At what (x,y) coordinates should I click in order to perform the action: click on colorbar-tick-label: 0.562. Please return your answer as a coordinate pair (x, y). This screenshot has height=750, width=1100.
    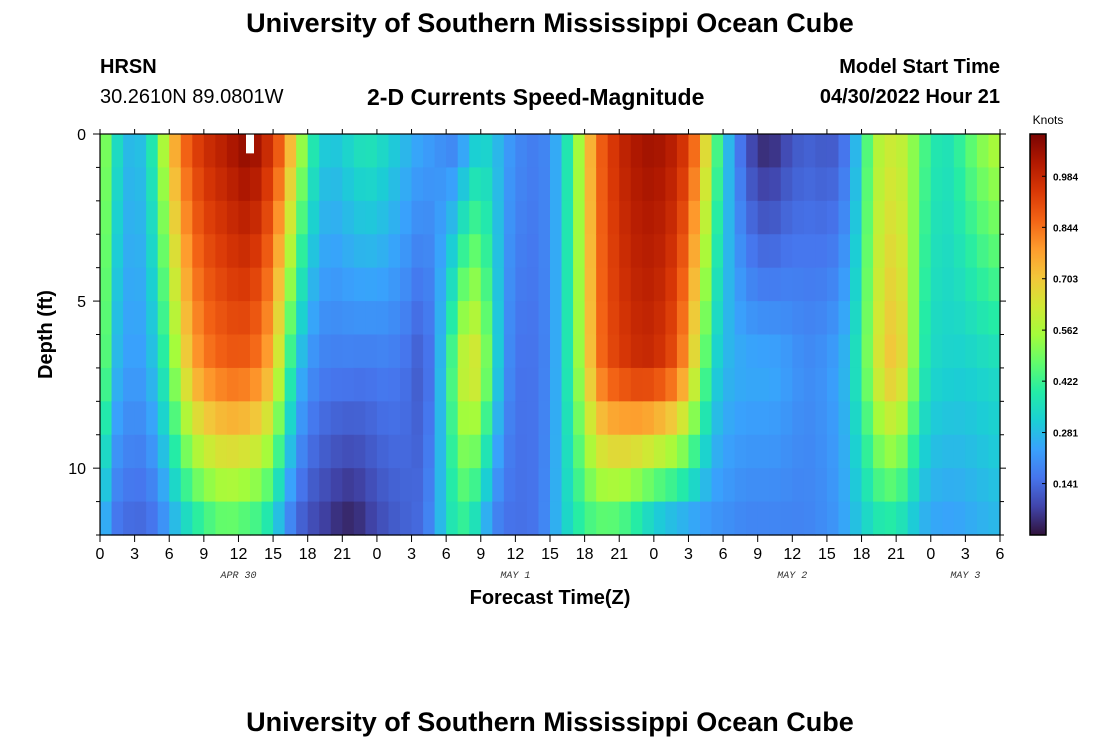
    Looking at the image, I should click on (1065, 331).